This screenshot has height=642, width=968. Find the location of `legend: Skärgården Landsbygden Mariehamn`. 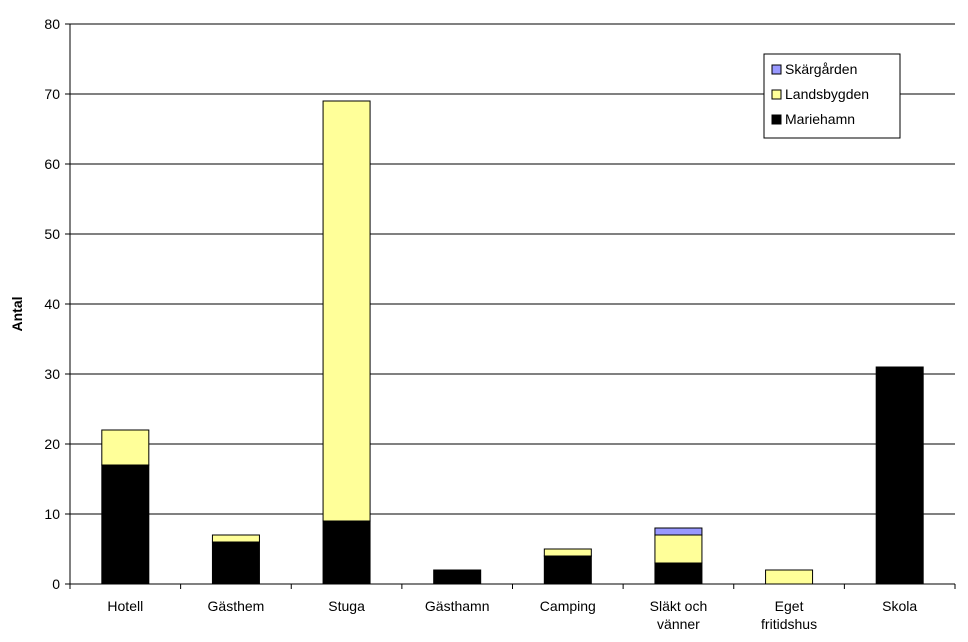

legend: Skärgården Landsbygden Mariehamn is located at coordinates (832, 96).